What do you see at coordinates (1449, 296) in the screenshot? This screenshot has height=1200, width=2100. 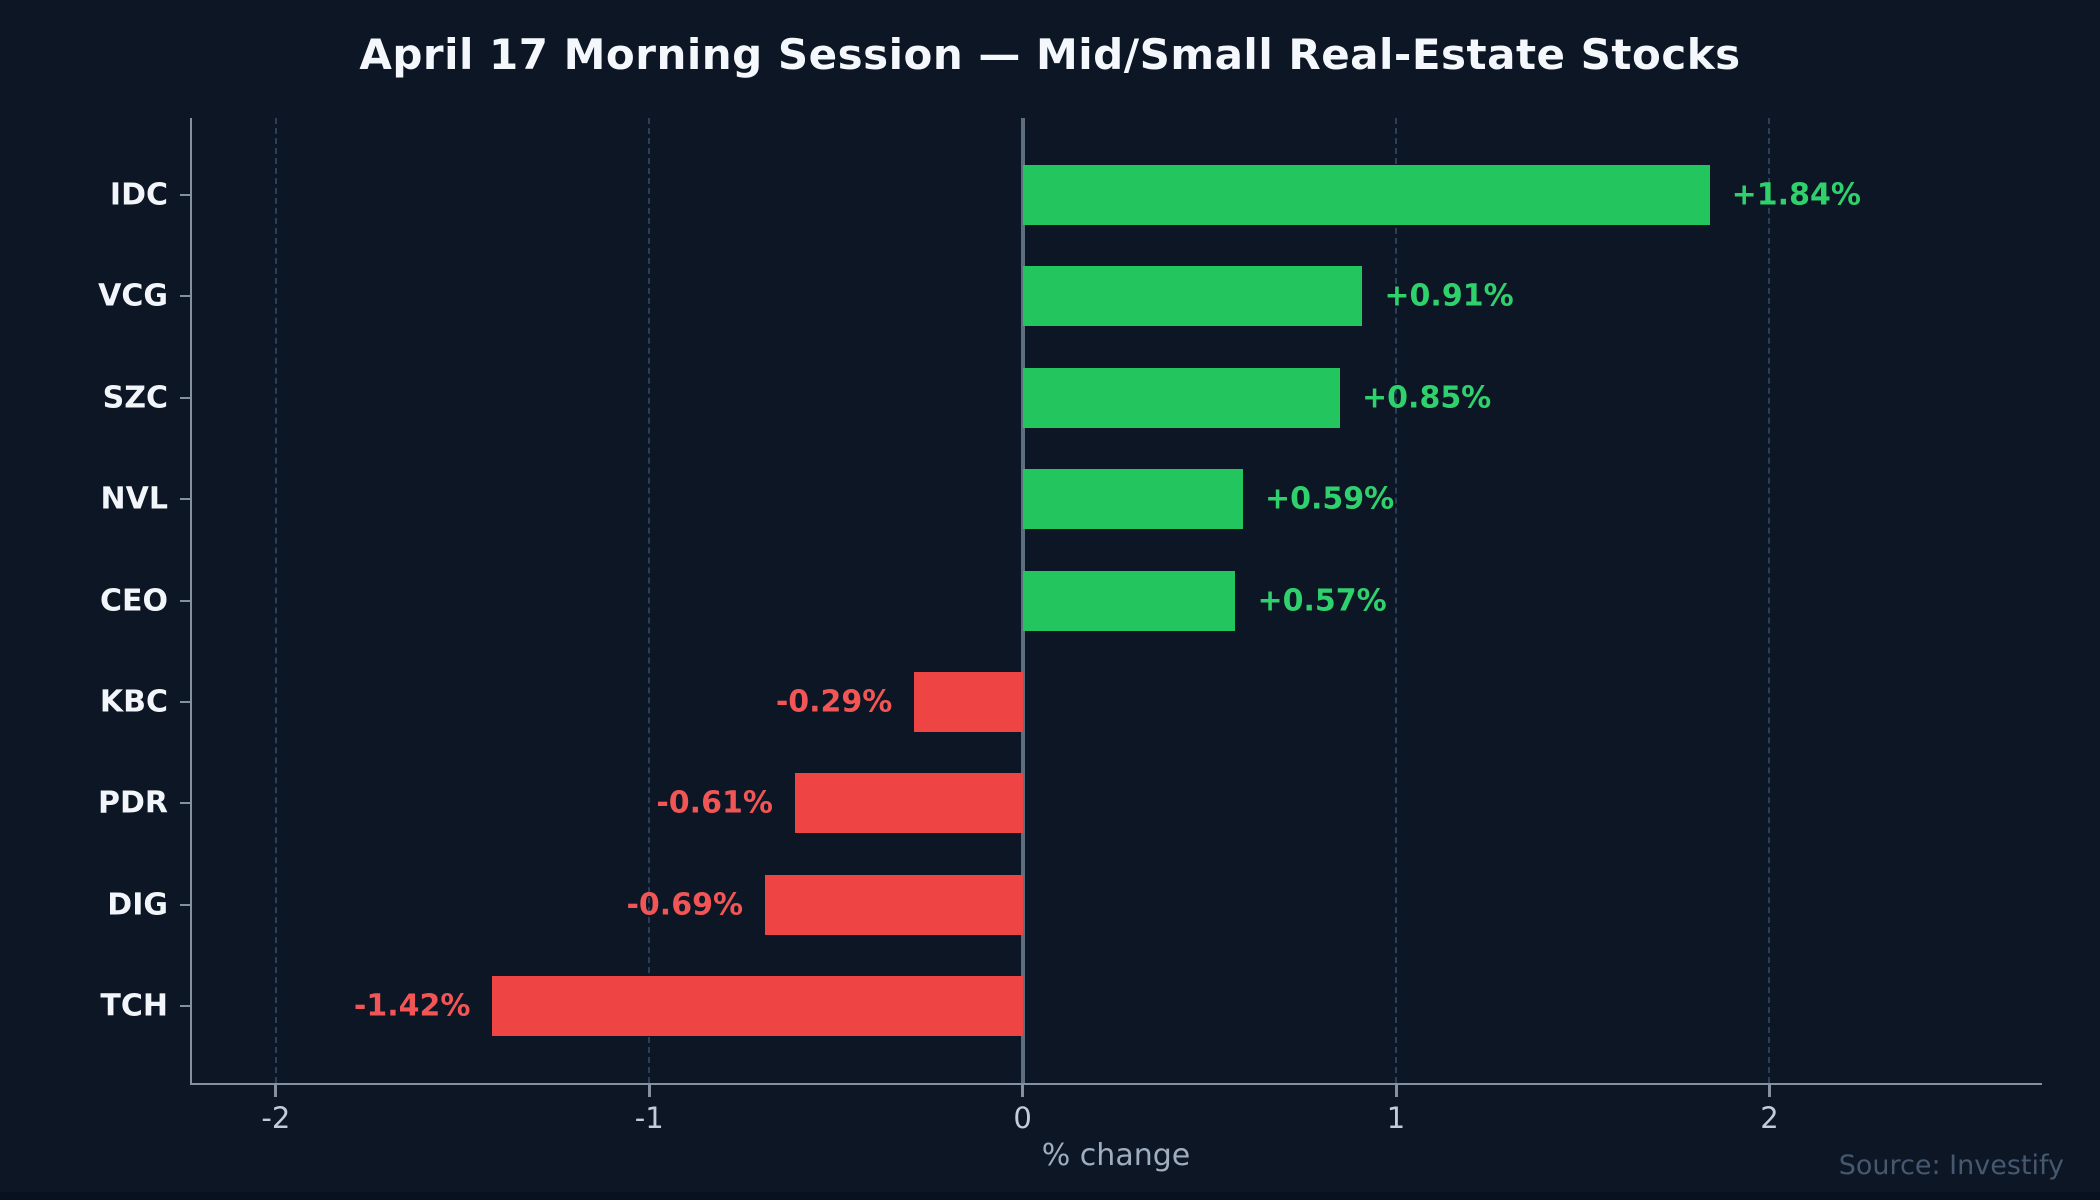 I see `bar-value-label: +0.91%` at bounding box center [1449, 296].